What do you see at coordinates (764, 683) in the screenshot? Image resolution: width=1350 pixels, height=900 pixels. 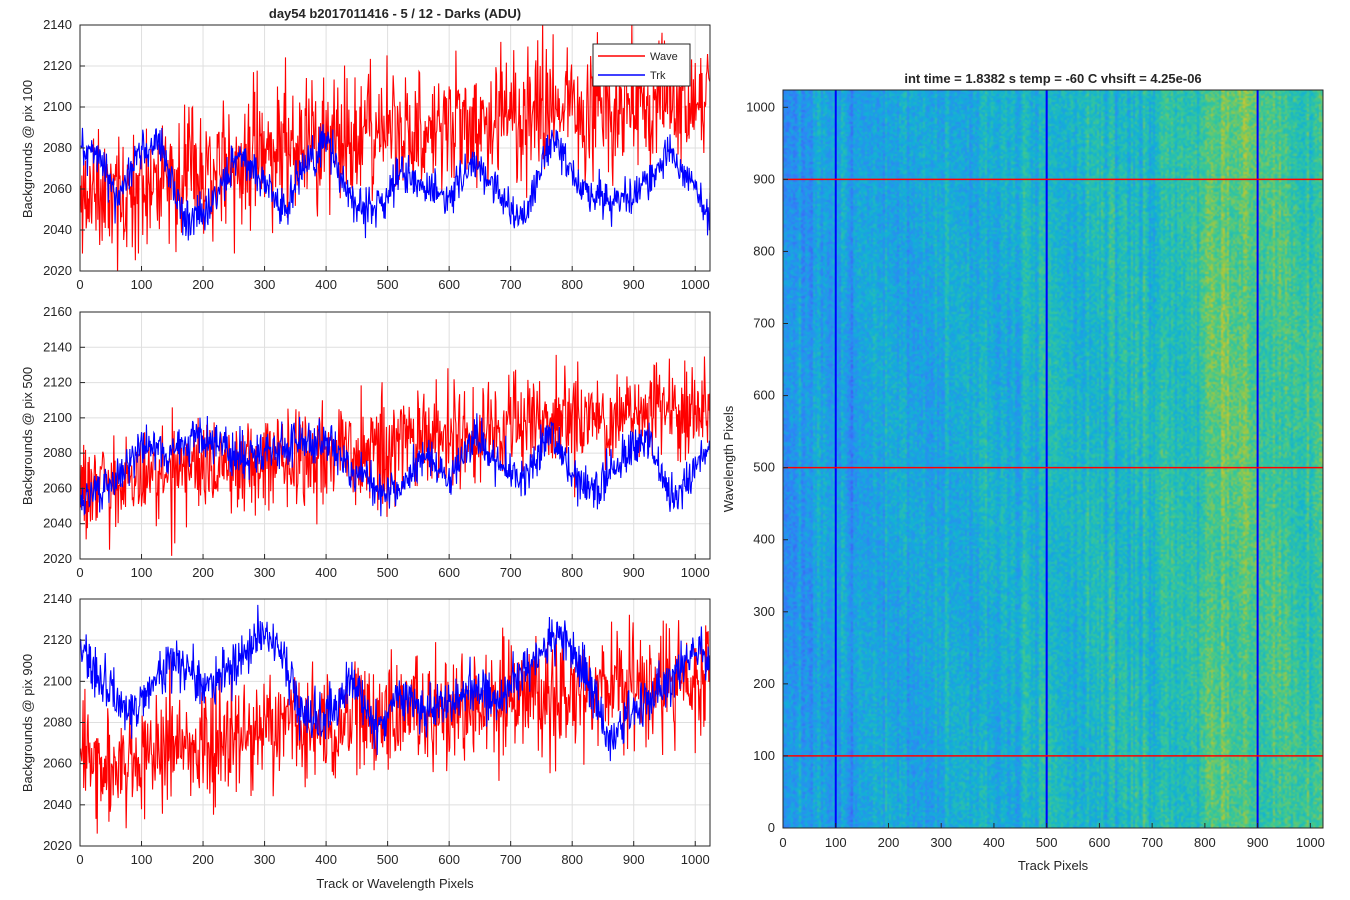 I see `y-tick-label: 200` at bounding box center [764, 683].